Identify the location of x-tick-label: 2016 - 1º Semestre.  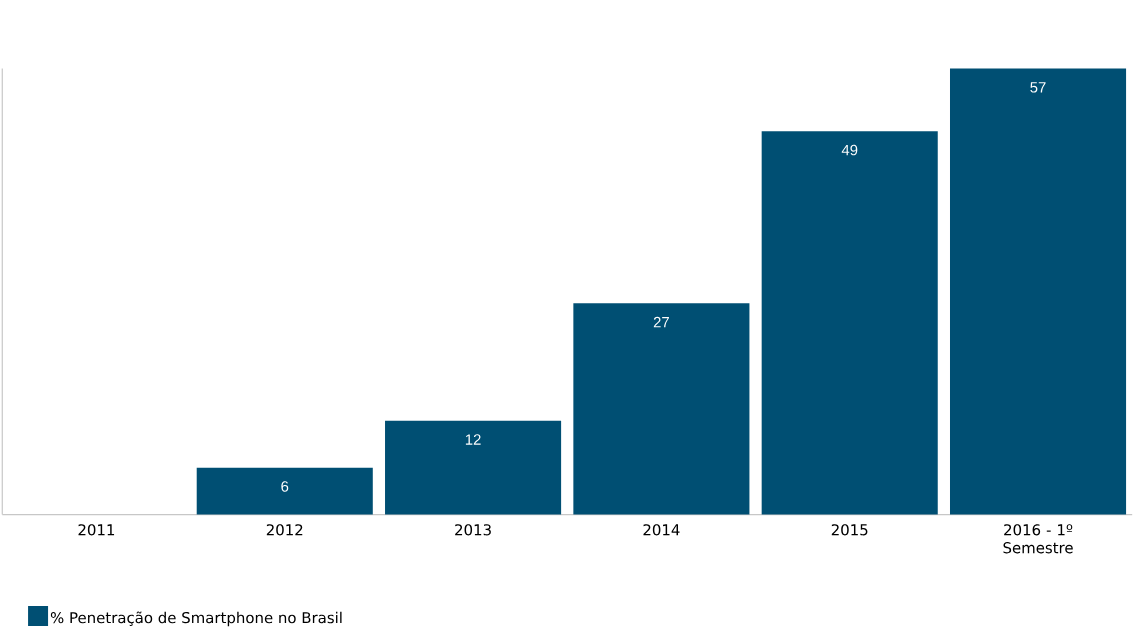
(1038, 539).